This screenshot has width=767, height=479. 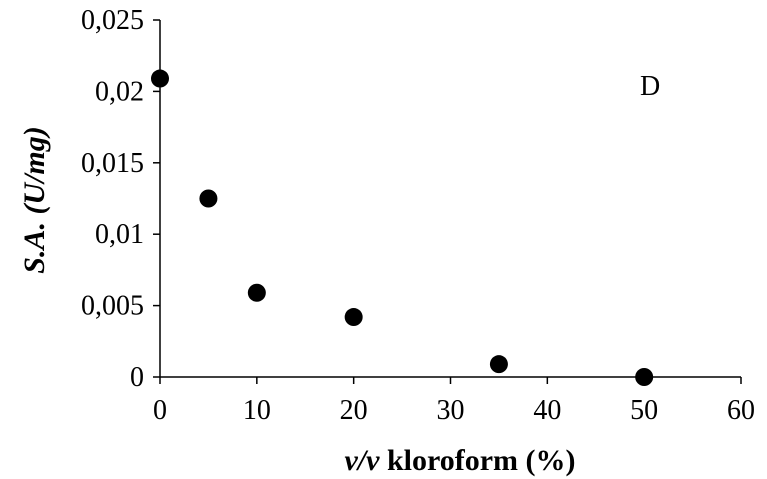 What do you see at coordinates (257, 410) in the screenshot?
I see `x-tick-label: 10` at bounding box center [257, 410].